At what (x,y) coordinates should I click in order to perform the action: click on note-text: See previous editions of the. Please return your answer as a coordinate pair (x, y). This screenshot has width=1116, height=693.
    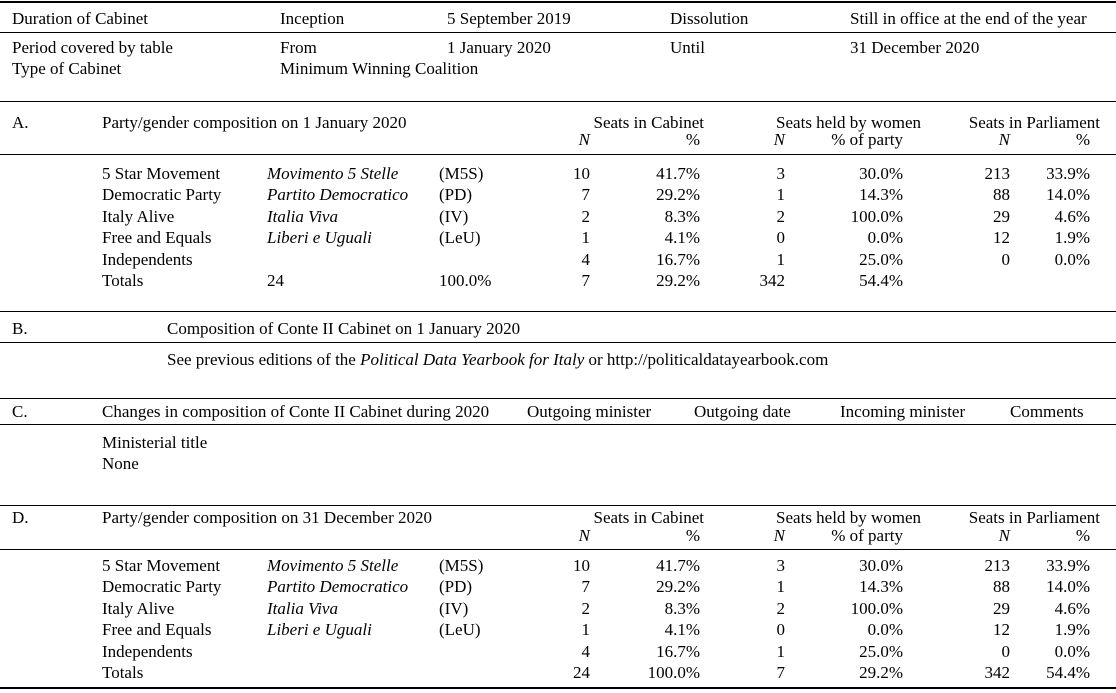
    Looking at the image, I should click on (264, 359).